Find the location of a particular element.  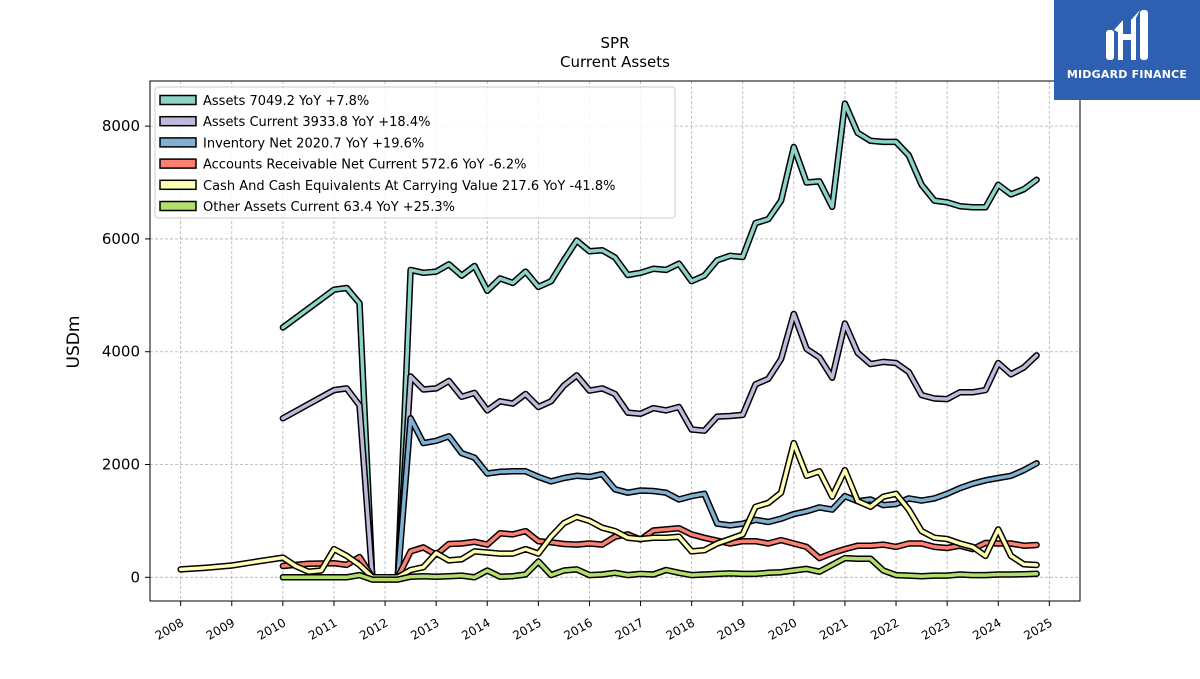

x-tick-label: 2009 is located at coordinates (220, 628).